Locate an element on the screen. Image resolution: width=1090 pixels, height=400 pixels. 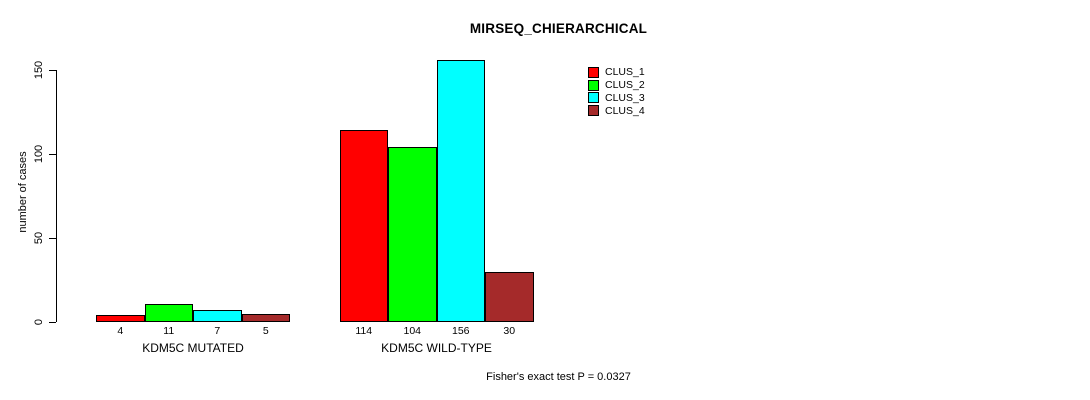
legend-label: CLUS_4 is located at coordinates (625, 110).